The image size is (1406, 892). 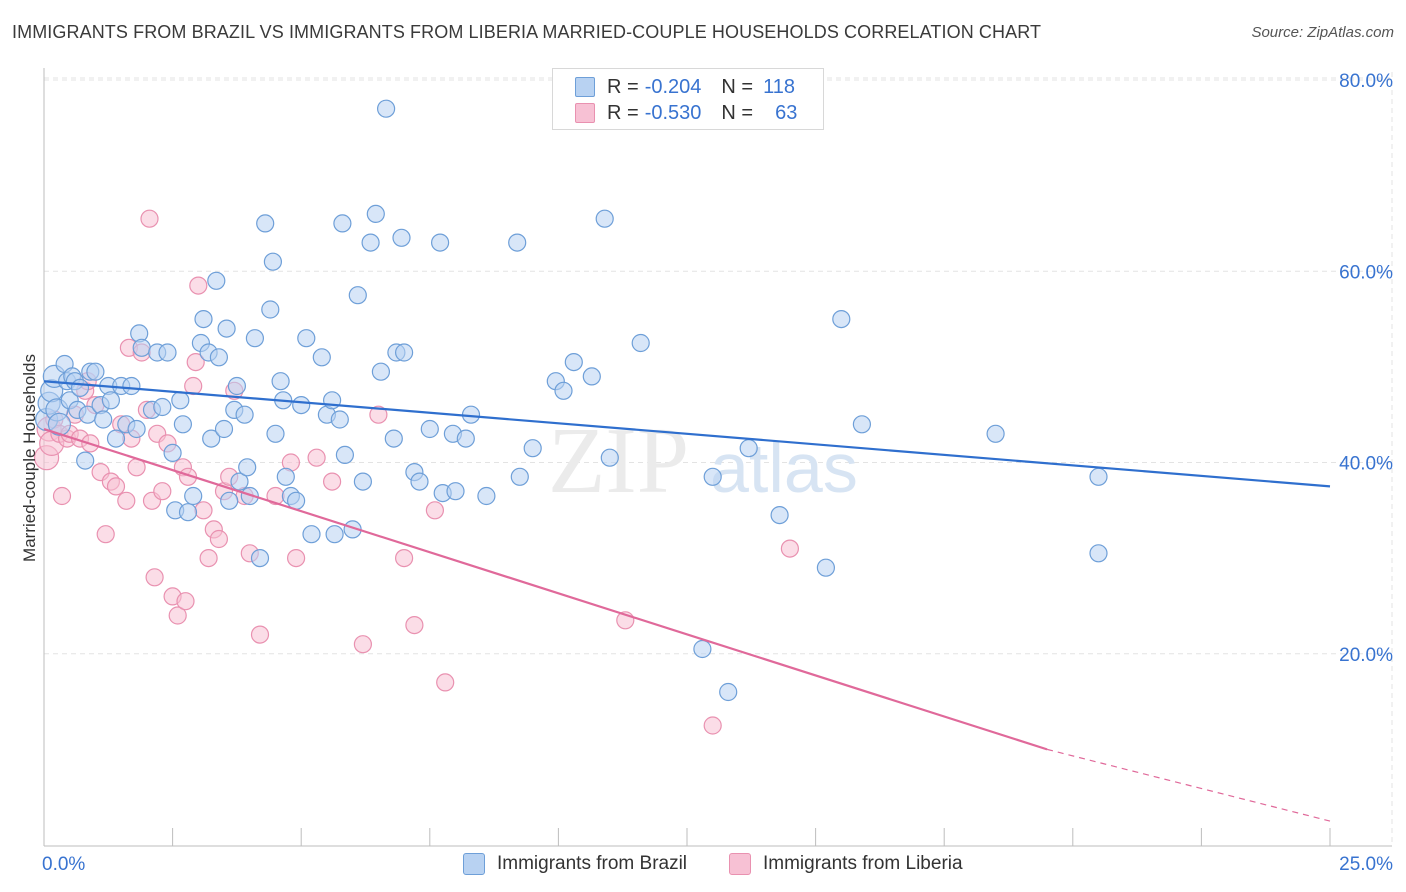 I want to click on watermark-zip: ZIP, so click(x=618, y=461).